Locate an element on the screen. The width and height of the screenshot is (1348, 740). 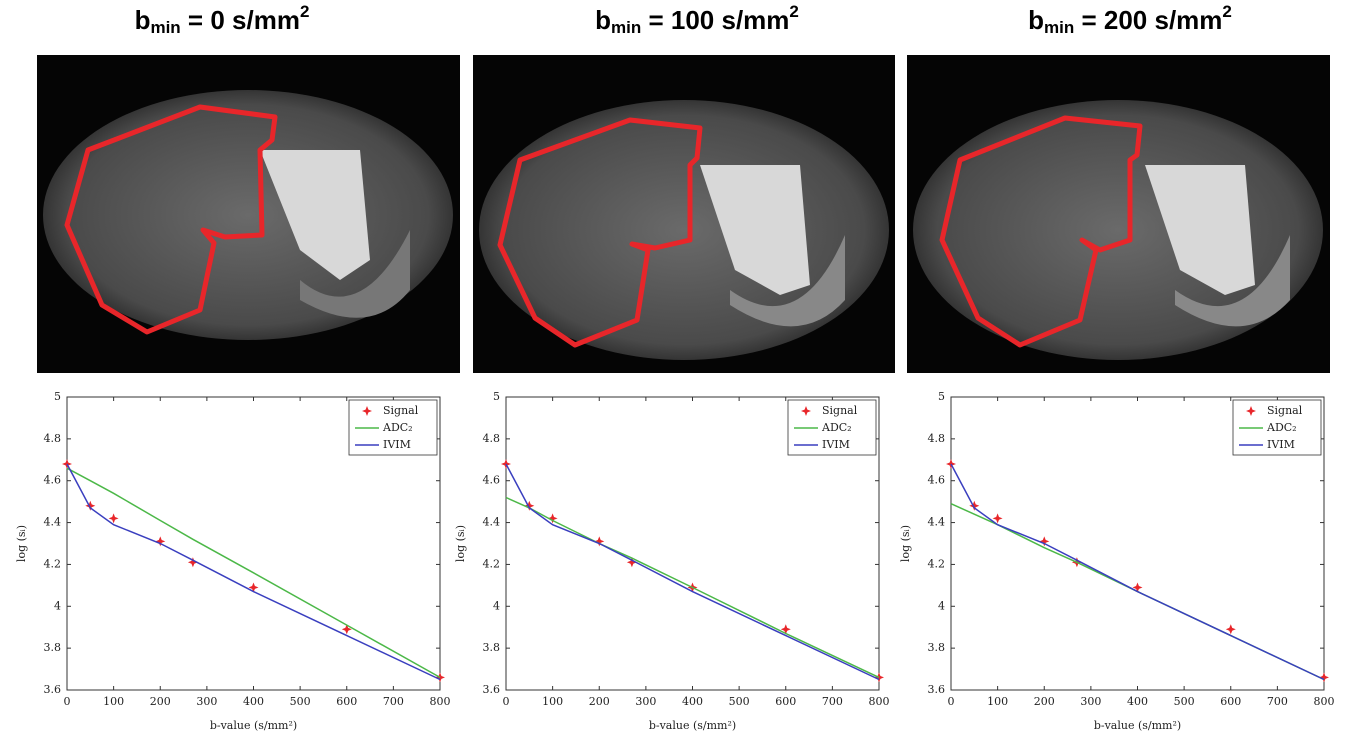
title-text: = 200 s/mm is located at coordinates (1148, 20).